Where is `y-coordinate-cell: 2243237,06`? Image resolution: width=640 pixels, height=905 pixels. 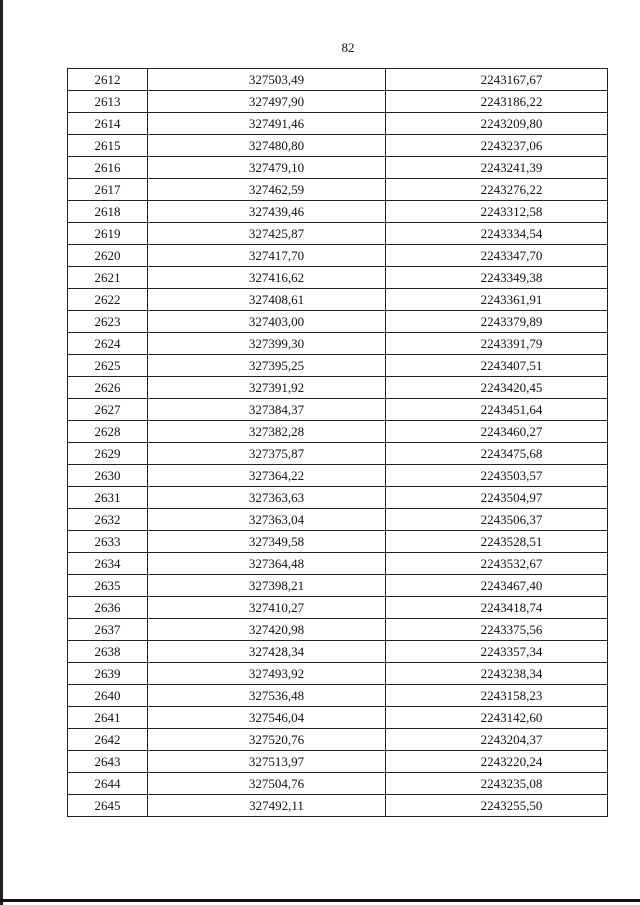 y-coordinate-cell: 2243237,06 is located at coordinates (496, 145).